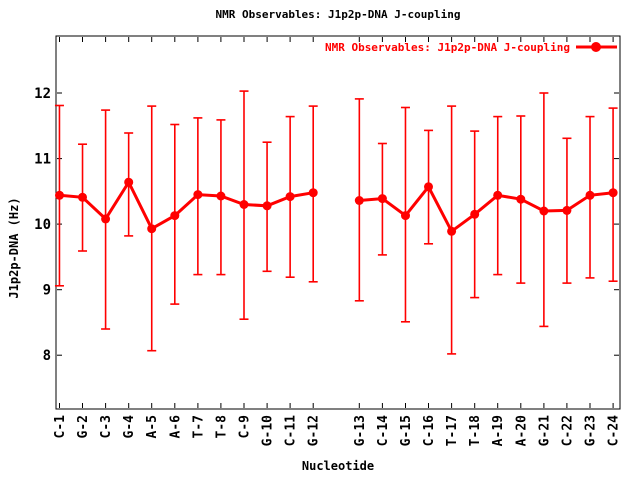  Describe the element at coordinates (47, 291) in the screenshot. I see `y-tick-label: 9` at that location.